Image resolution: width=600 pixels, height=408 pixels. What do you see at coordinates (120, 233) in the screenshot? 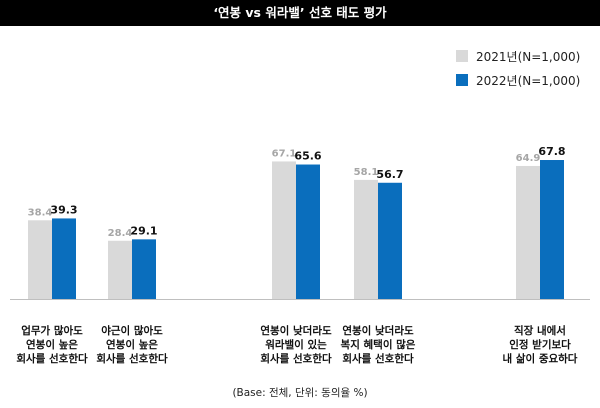
I see `data-label-2021-2: 28.4` at bounding box center [120, 233].